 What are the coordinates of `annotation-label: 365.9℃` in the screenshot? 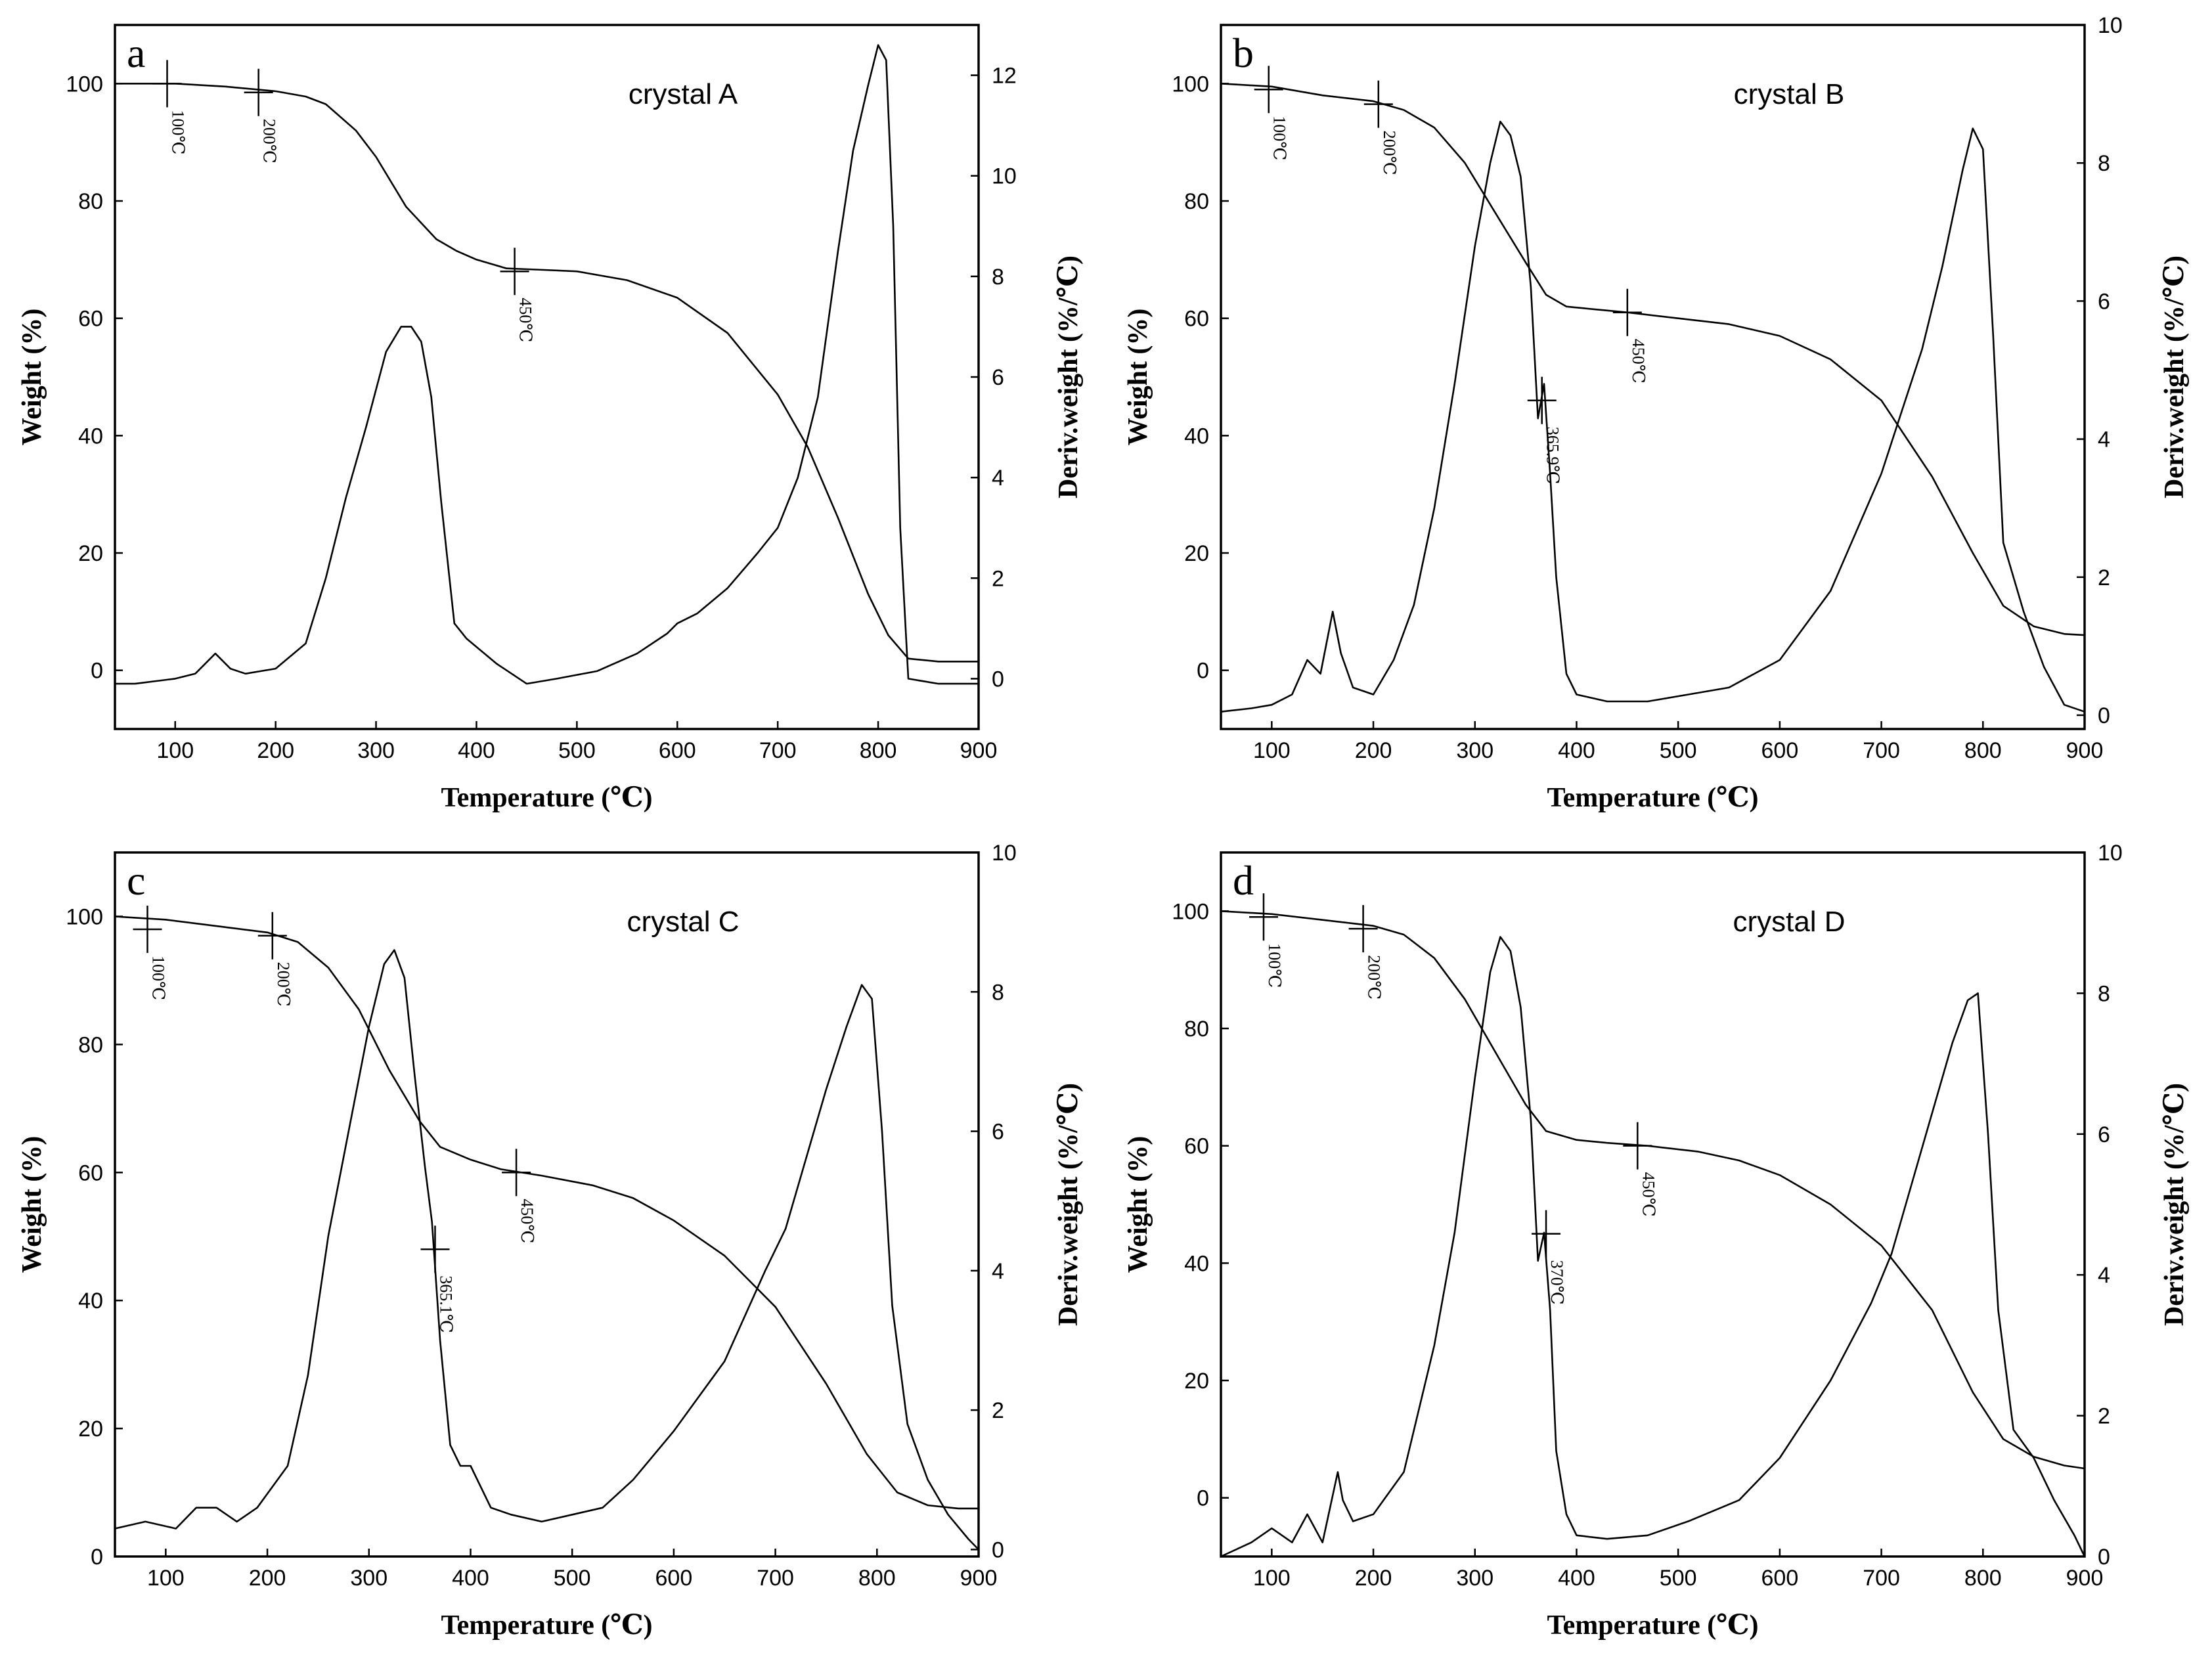 It's located at (1552, 456).